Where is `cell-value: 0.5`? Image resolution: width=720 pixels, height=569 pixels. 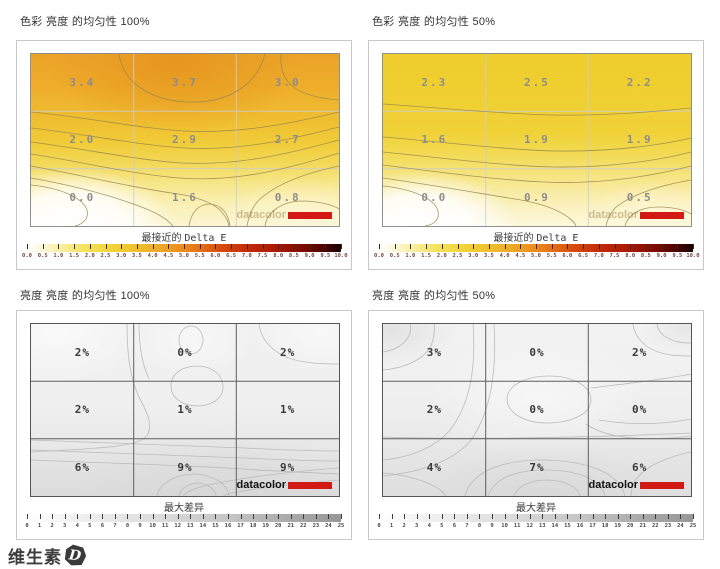 cell-value: 0.5 is located at coordinates (639, 197).